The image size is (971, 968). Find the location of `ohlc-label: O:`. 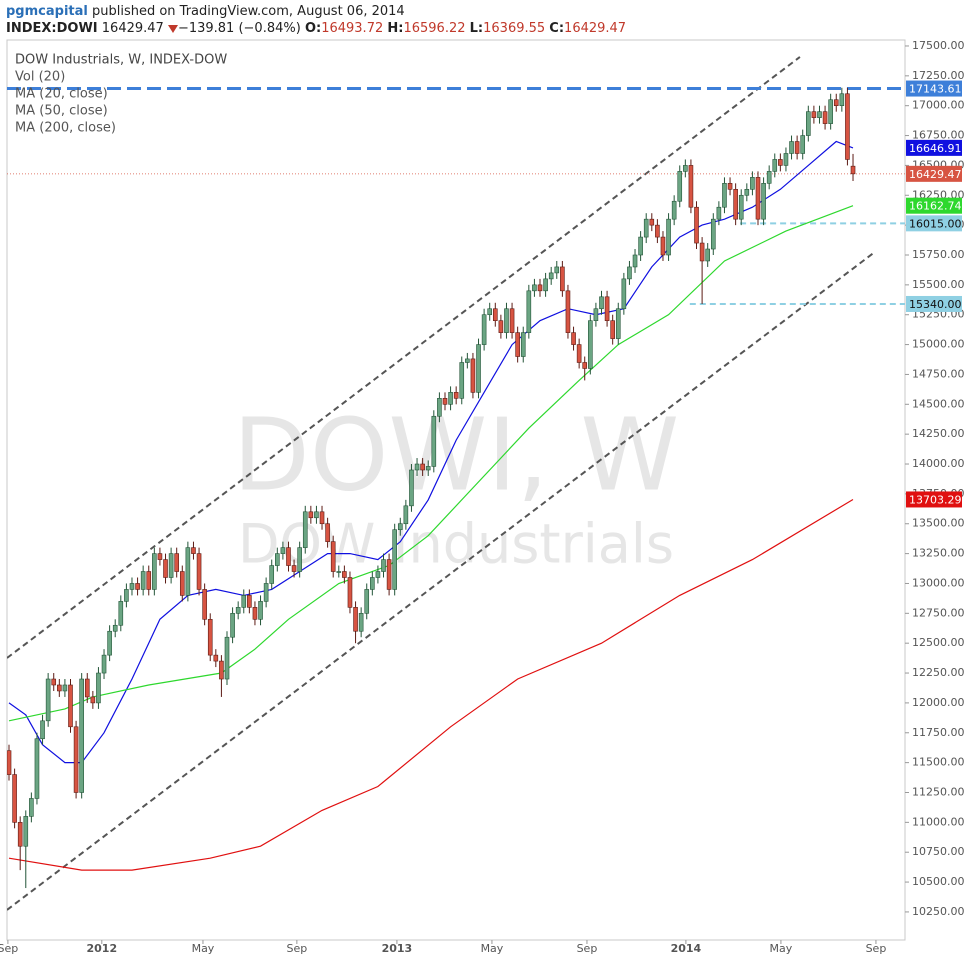

ohlc-label: O: is located at coordinates (313, 28).